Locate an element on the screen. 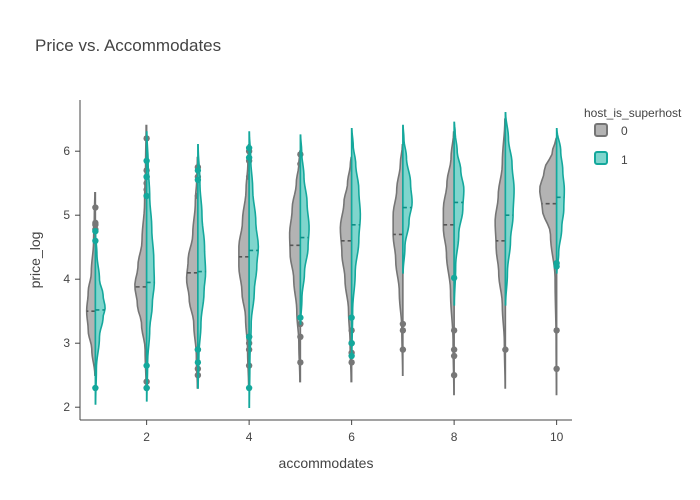 The image size is (700, 500). legend-entry-0: 0 is located at coordinates (611, 130).